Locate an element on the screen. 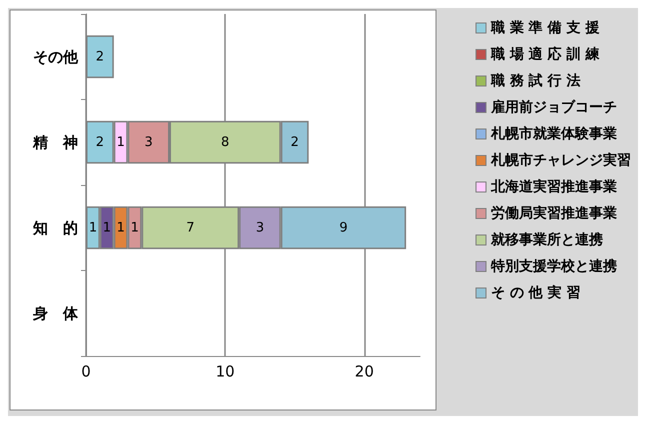  x-tick-label: 0 is located at coordinates (86, 371).